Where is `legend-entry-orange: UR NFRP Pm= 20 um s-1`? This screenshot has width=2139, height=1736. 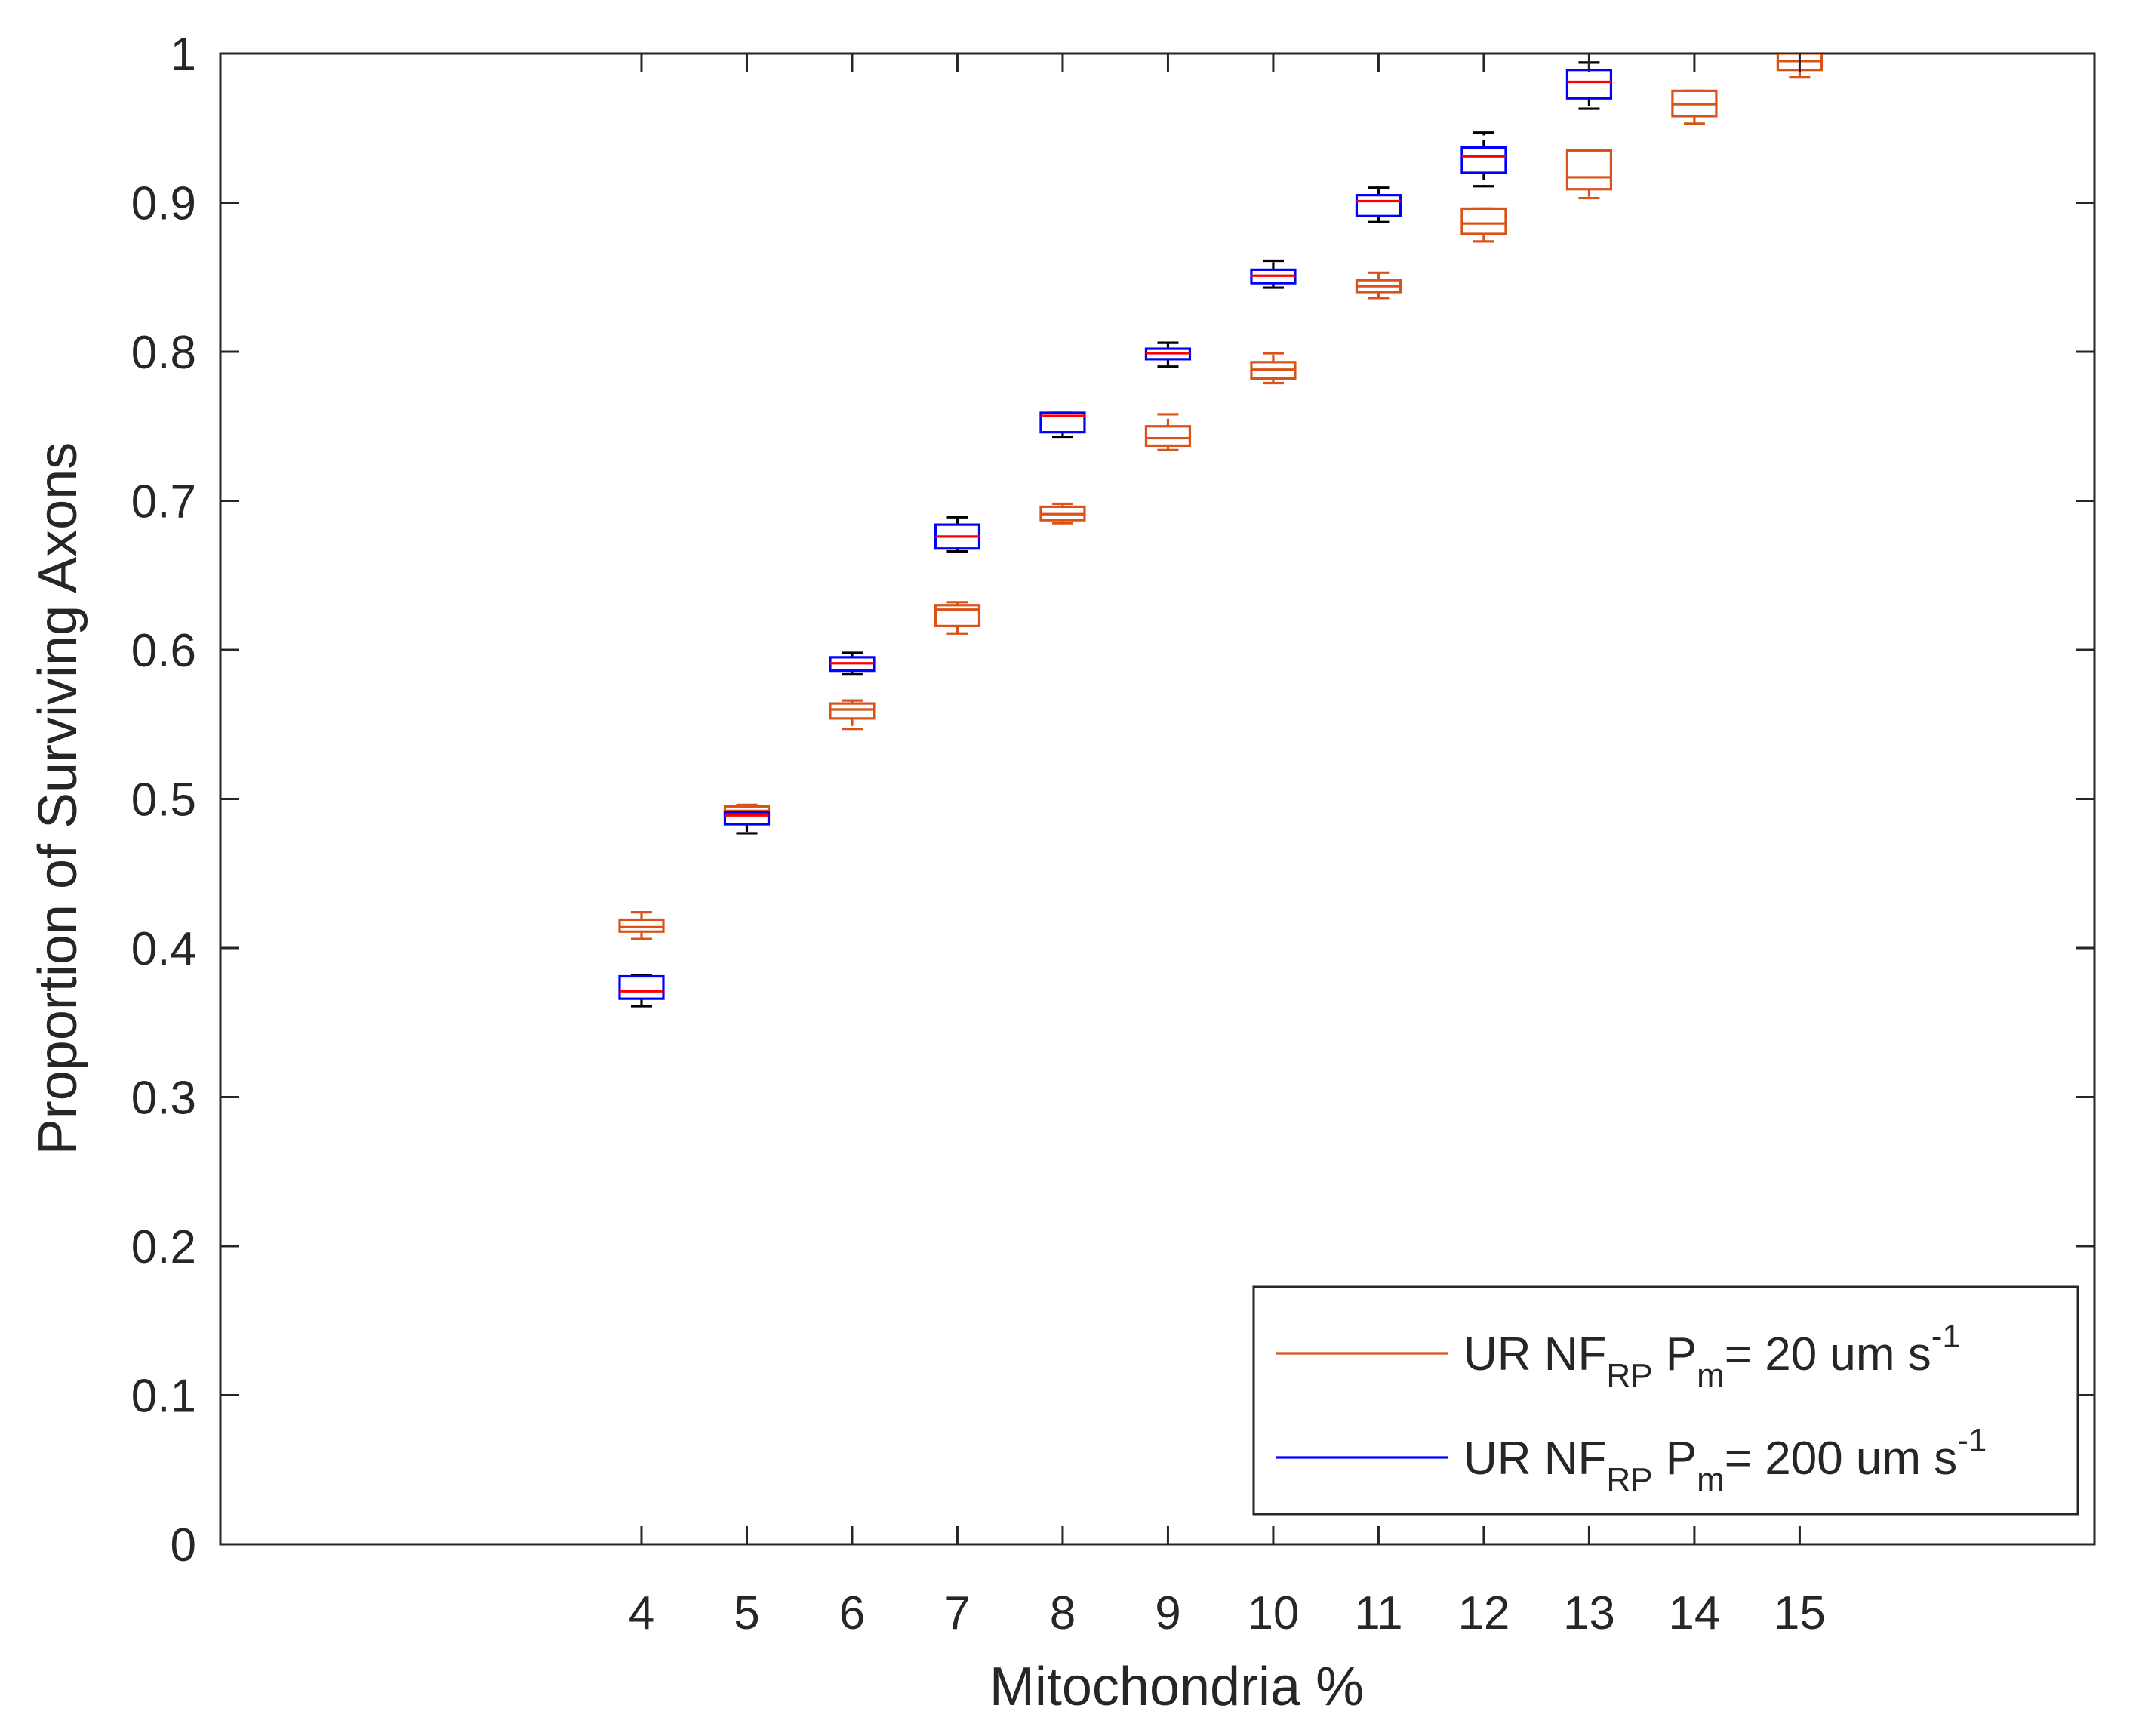
legend-entry-orange: UR NFRP Pm= 20 um s-1 is located at coordinates (1618, 1356).